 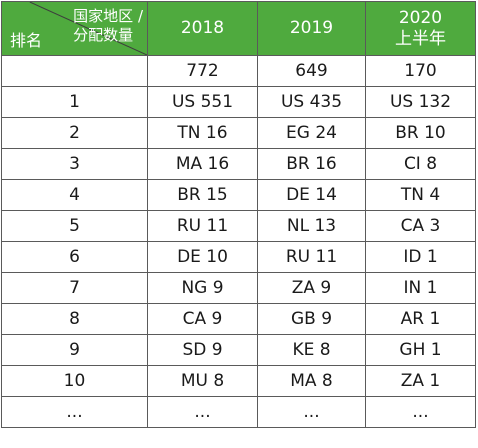 What do you see at coordinates (420, 226) in the screenshot?
I see `value-2020-cell: CA 3` at bounding box center [420, 226].